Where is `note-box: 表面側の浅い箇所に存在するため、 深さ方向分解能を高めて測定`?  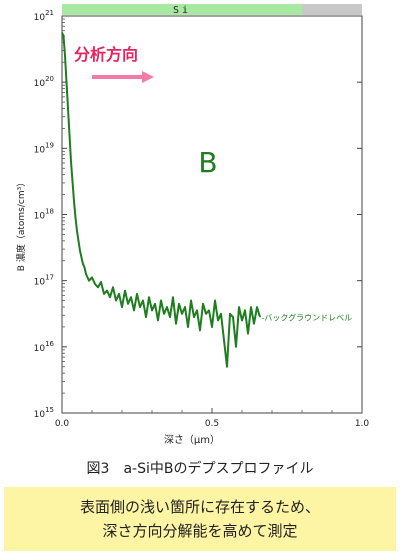
note-box: 表面側の浅い箇所に存在するため、 深さ方向分解能を高めて測定 is located at coordinates (200, 519).